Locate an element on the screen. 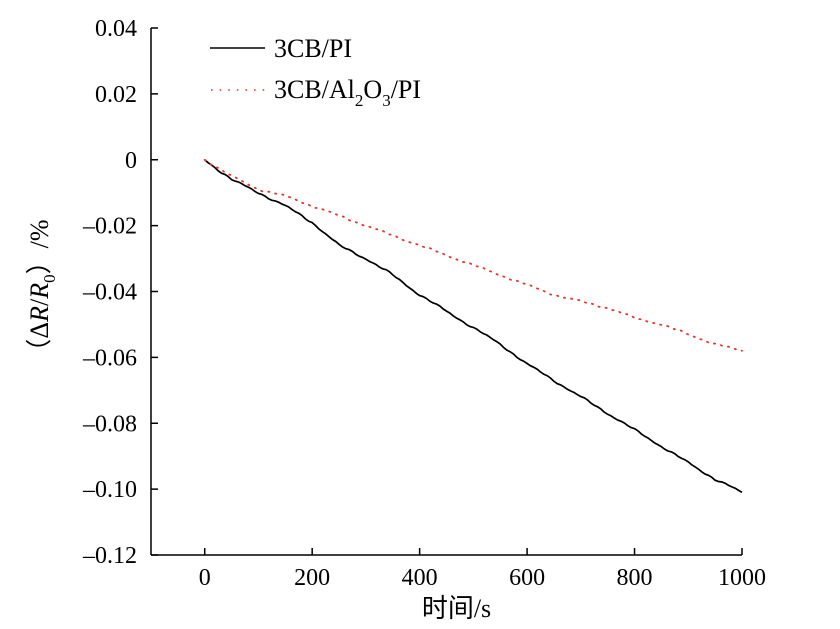 The height and width of the screenshot is (629, 840). y-tick-label: 0.02 is located at coordinates (116, 95).